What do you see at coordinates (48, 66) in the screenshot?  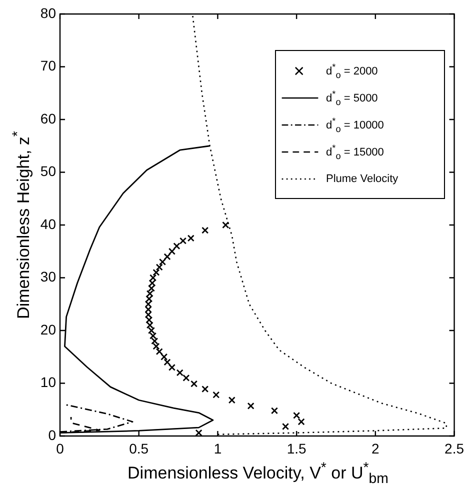 I see `y-tick-label: 70` at bounding box center [48, 66].